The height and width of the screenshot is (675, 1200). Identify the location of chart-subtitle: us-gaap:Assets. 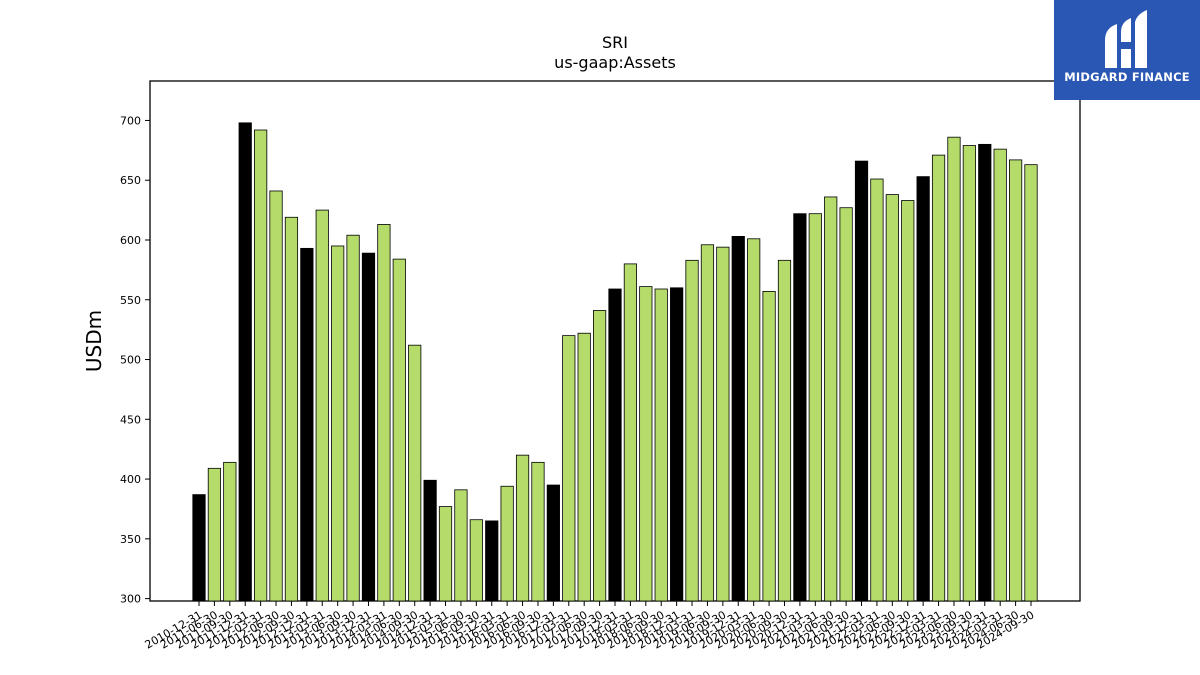
(615, 62).